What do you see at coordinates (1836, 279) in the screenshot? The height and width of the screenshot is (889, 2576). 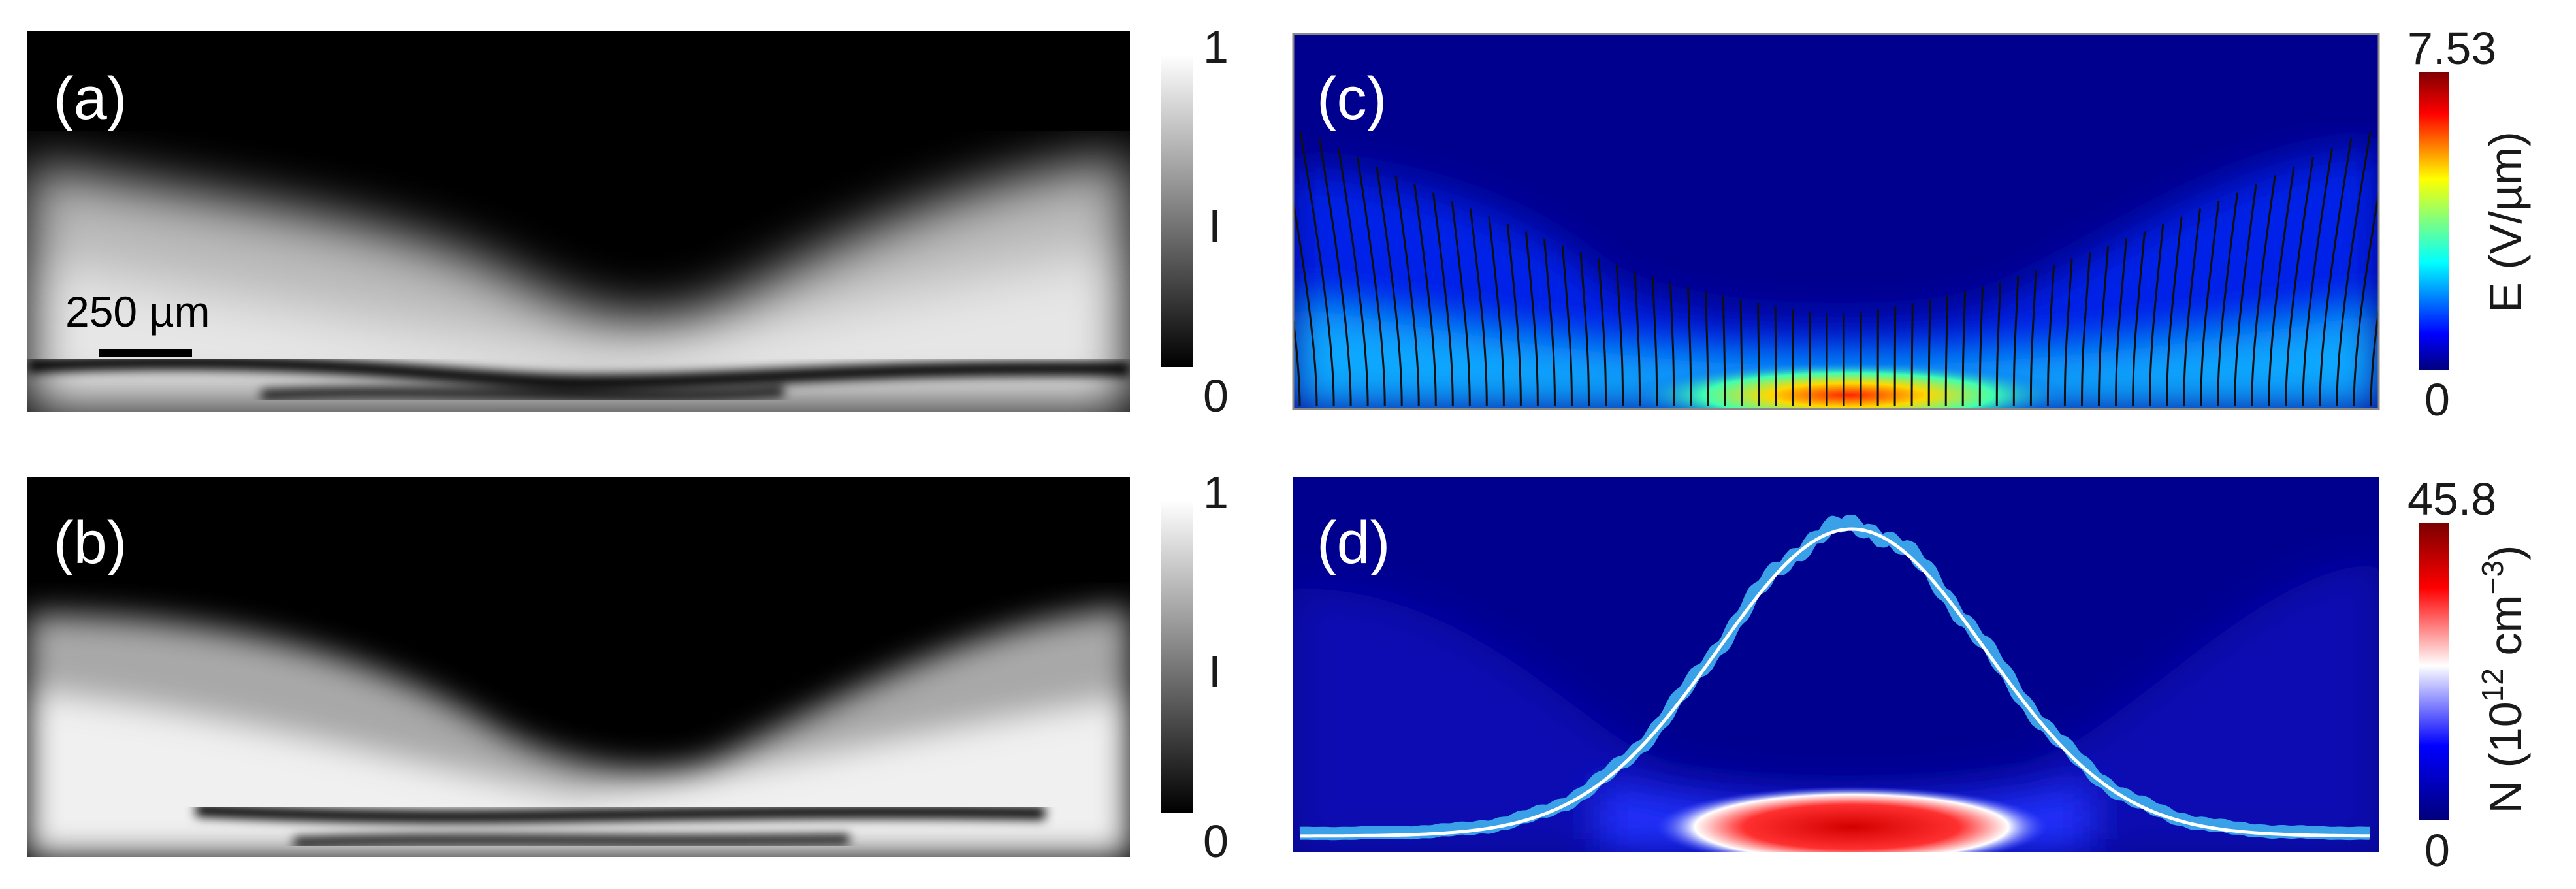 I see `panel-c-field-glow` at bounding box center [1836, 279].